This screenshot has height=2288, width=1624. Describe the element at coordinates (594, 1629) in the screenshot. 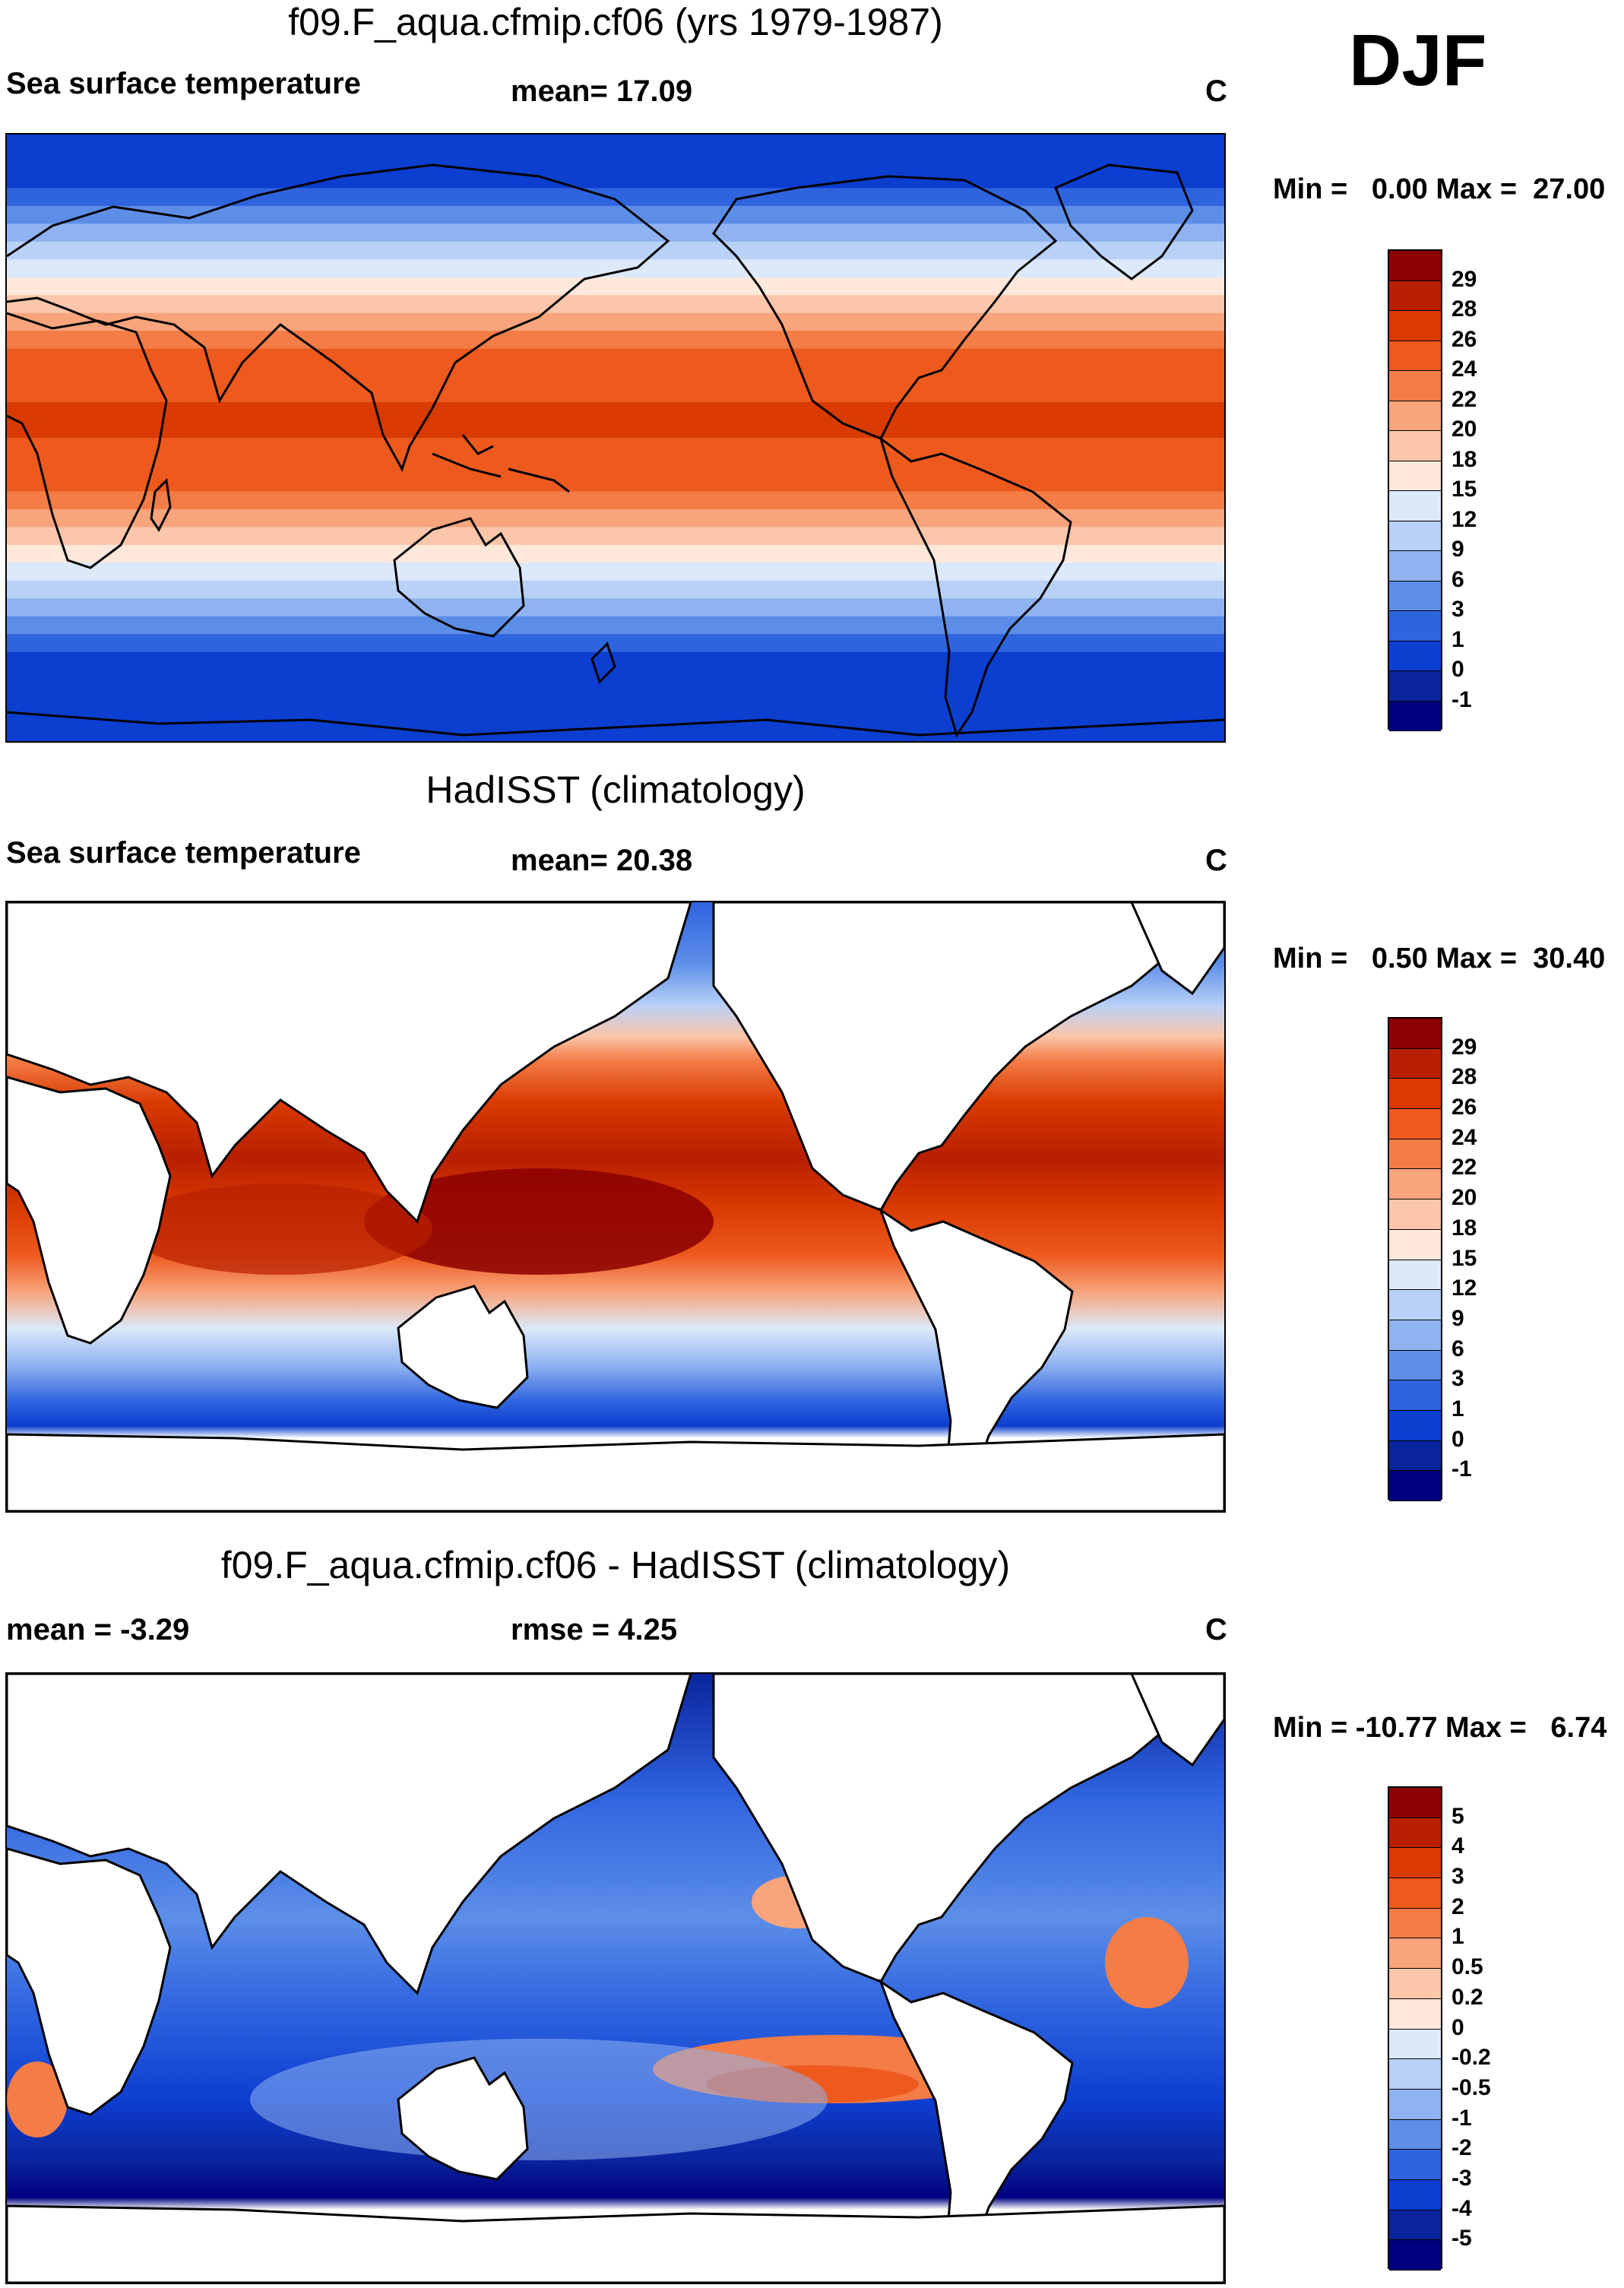

I see `panel3-rmse-label: rmse = 4.25` at that location.